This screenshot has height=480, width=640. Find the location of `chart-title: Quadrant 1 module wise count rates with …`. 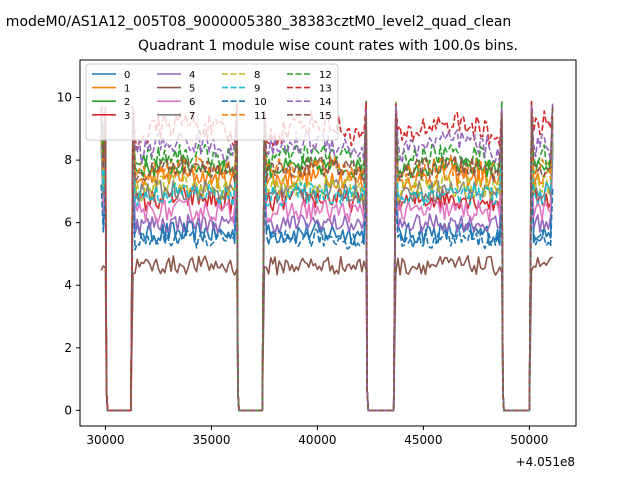

chart-title: Quadrant 1 module wise count rates with … is located at coordinates (328, 46).